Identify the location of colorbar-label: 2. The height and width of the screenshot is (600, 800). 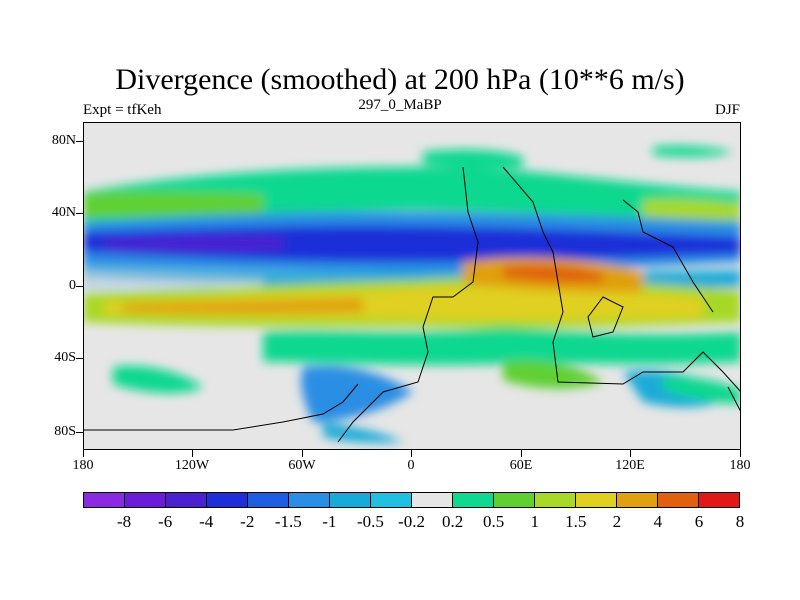
(617, 521).